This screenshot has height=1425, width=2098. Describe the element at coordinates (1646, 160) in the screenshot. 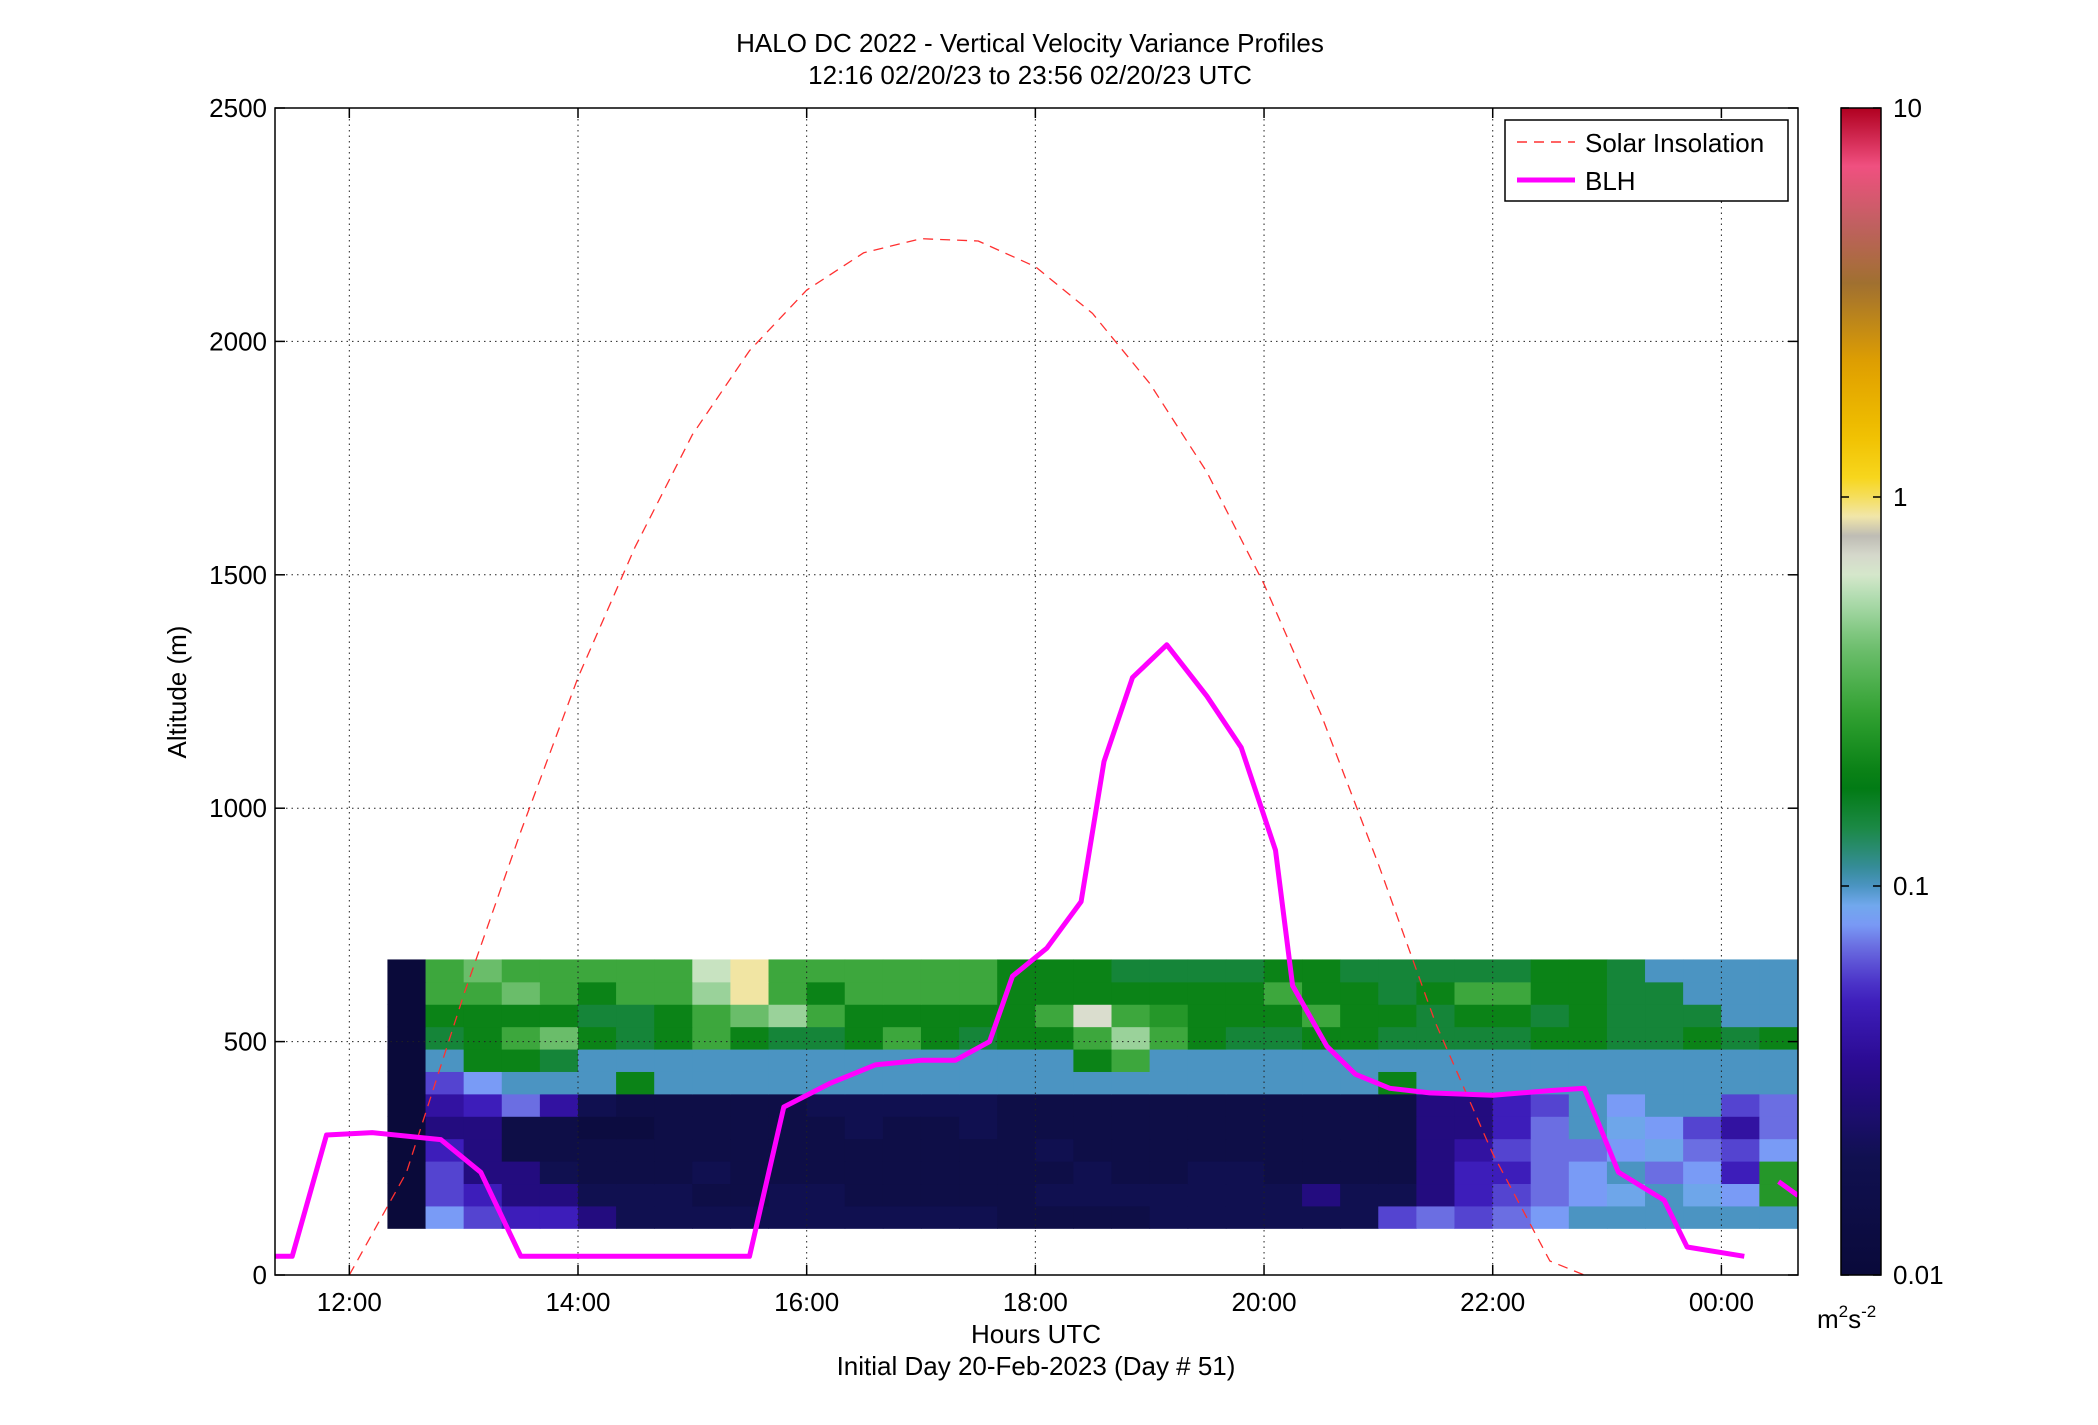

I see `legend: Solar Insolation BLH` at that location.